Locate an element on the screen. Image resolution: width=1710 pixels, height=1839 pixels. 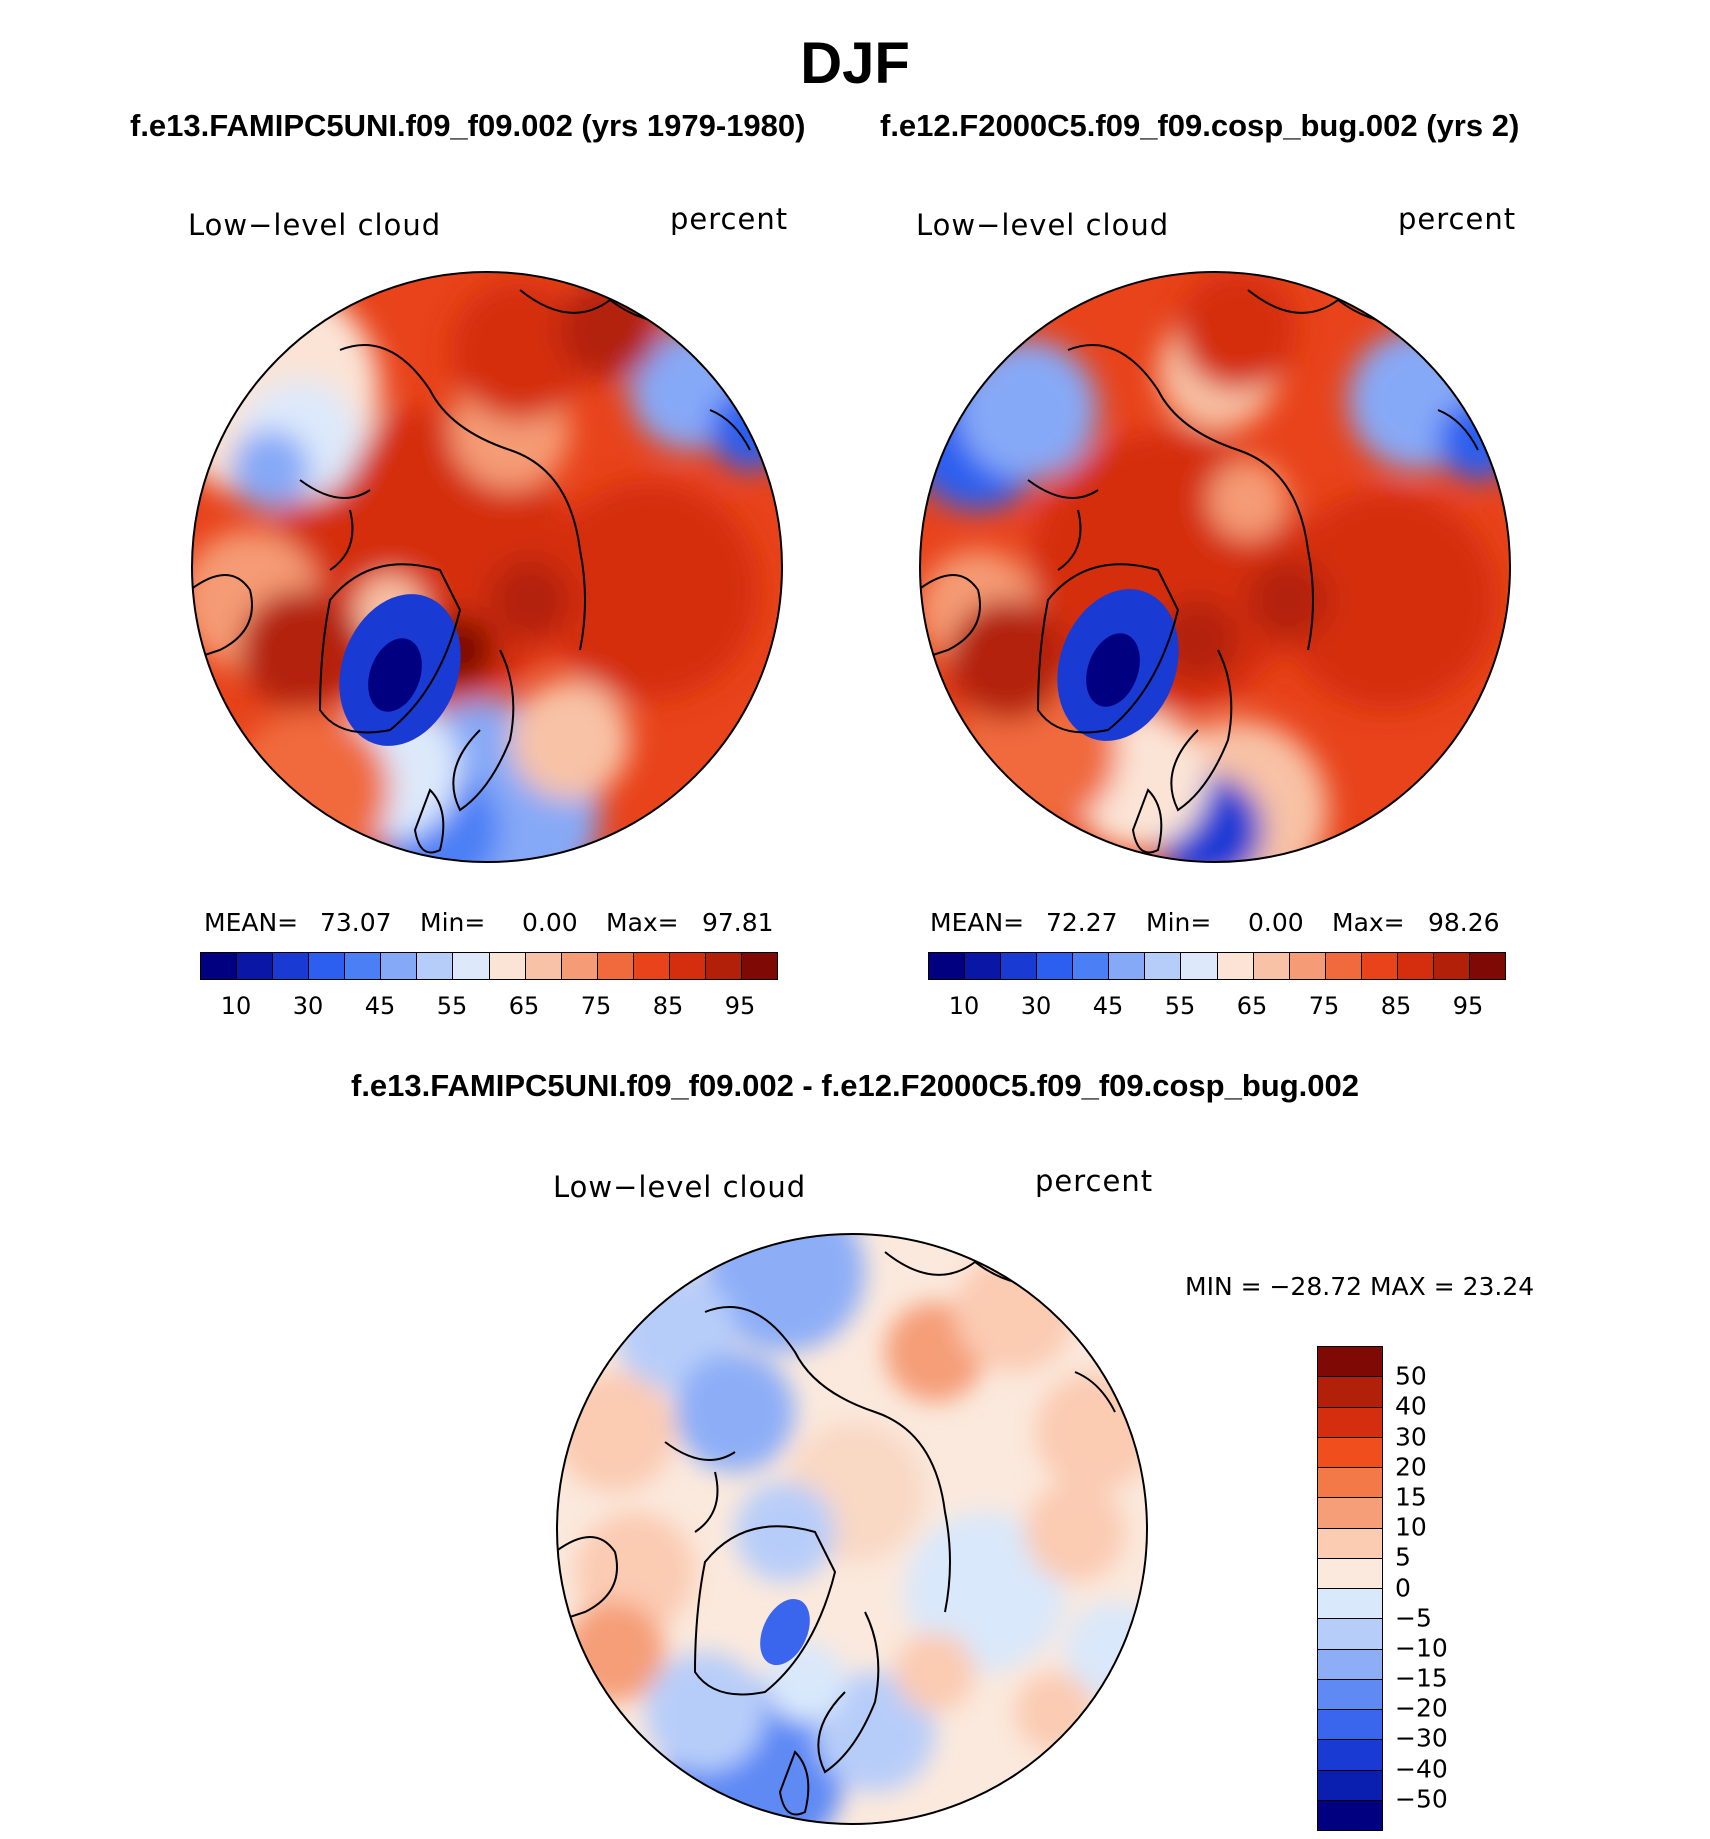
colorbar-label: −5 is located at coordinates (1413, 1618).